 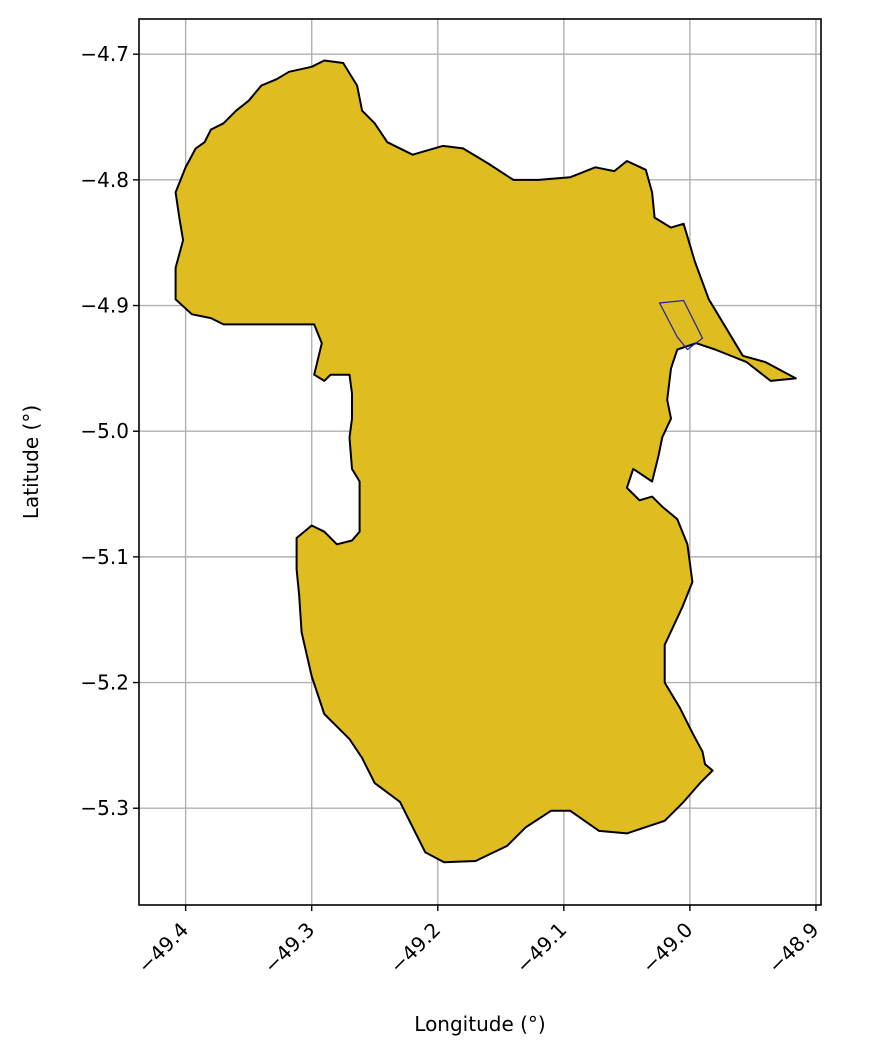 What do you see at coordinates (289, 948) in the screenshot?
I see `x-tick-label-1: −49.3` at bounding box center [289, 948].